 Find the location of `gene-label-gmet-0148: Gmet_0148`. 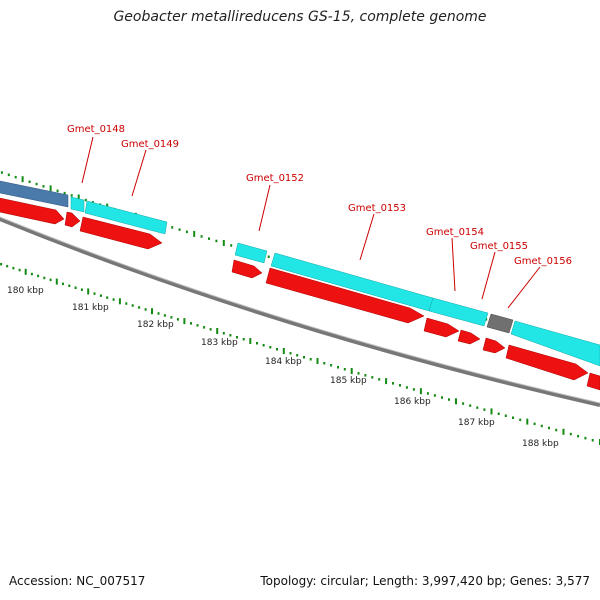

gene-label-gmet-0148: Gmet_0148 is located at coordinates (96, 129).